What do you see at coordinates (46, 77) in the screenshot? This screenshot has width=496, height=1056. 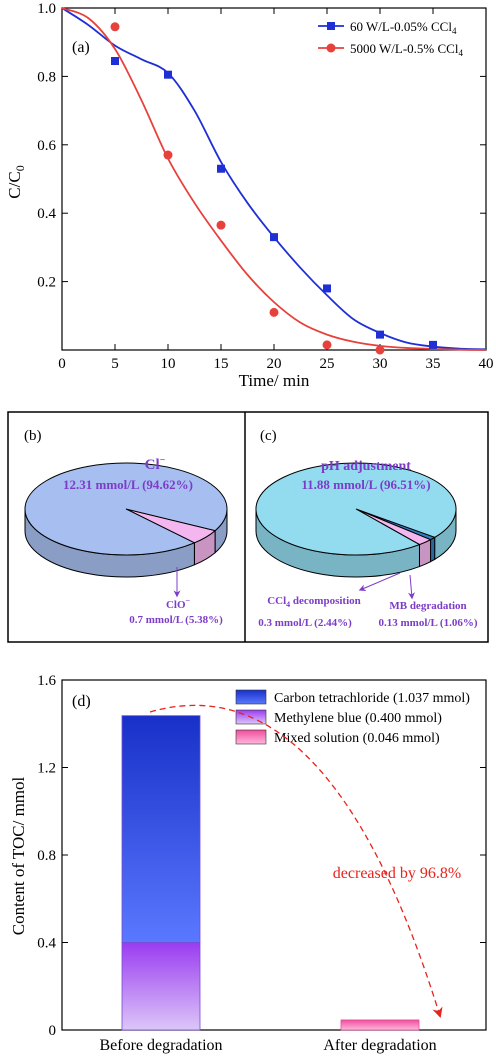 I see `panel-a-ytick-label: 0.8` at bounding box center [46, 77].